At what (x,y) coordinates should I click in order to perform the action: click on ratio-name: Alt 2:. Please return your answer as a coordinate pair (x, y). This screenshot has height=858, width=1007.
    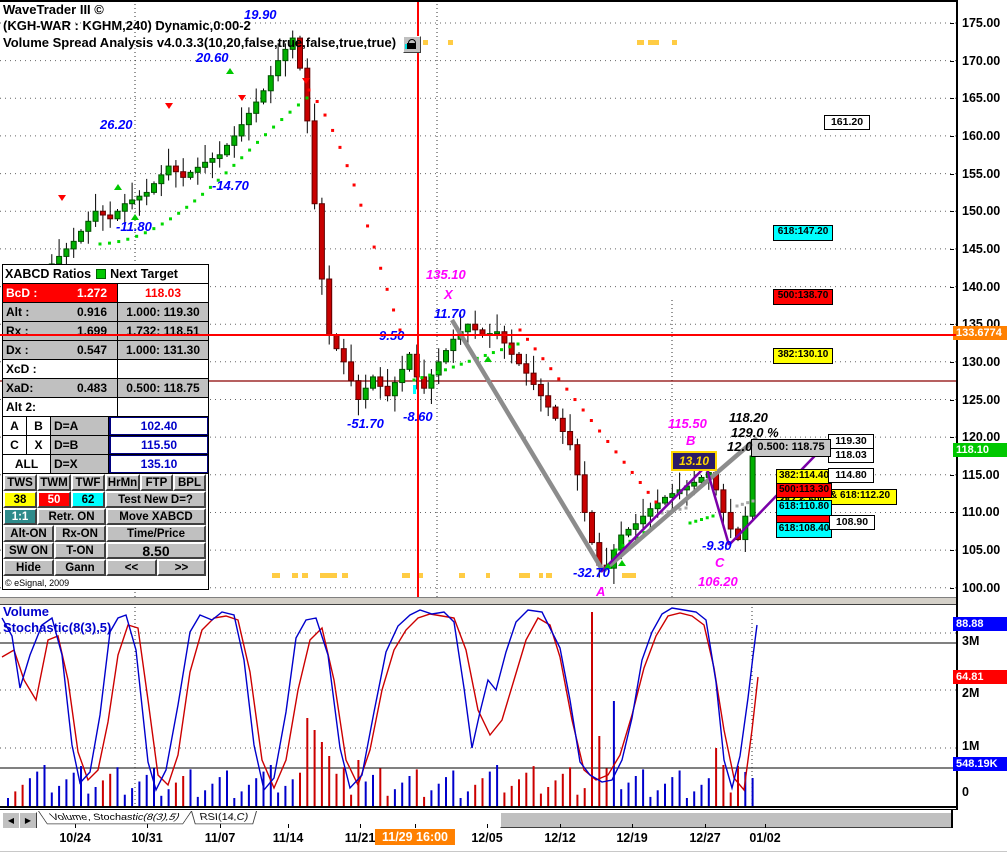
    Looking at the image, I should click on (21, 407).